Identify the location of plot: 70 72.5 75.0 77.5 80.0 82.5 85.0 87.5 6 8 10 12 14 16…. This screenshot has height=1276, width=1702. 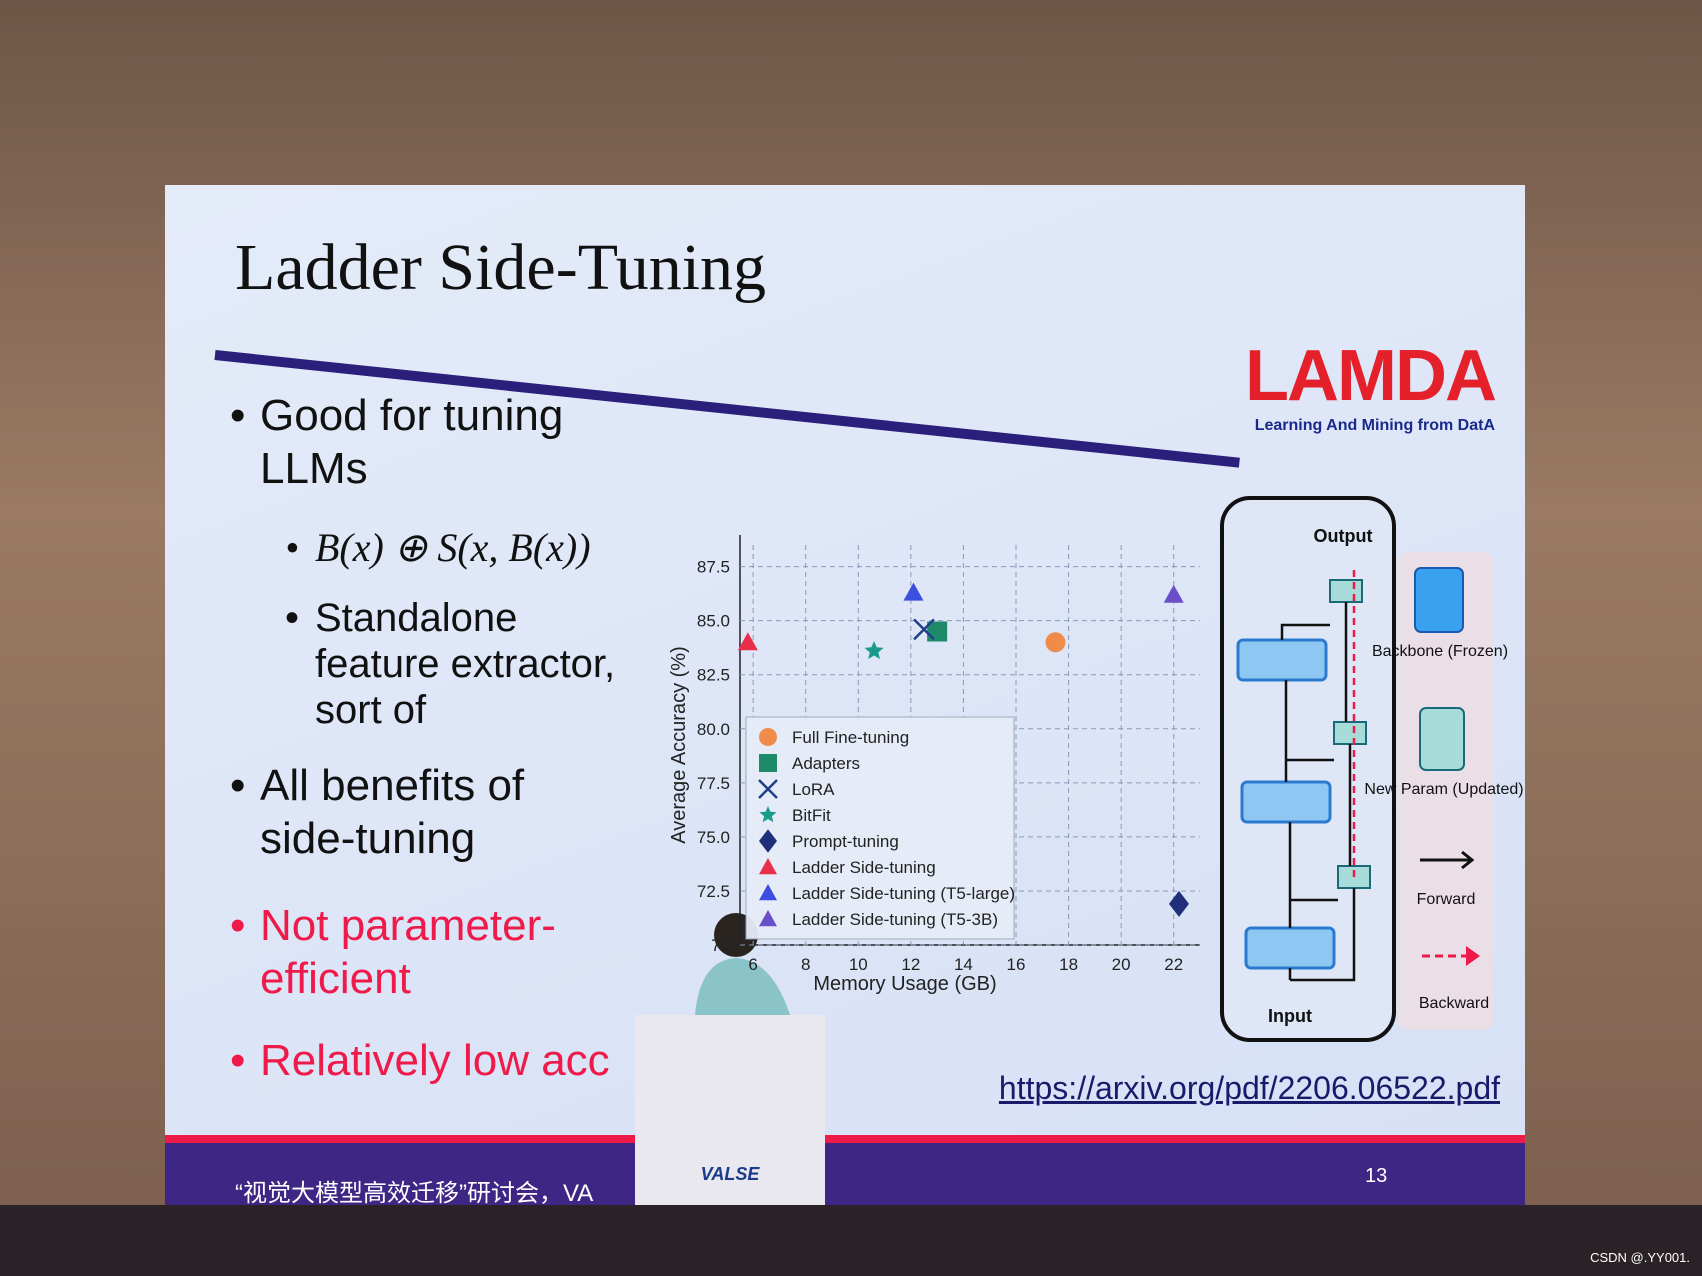
(948, 754).